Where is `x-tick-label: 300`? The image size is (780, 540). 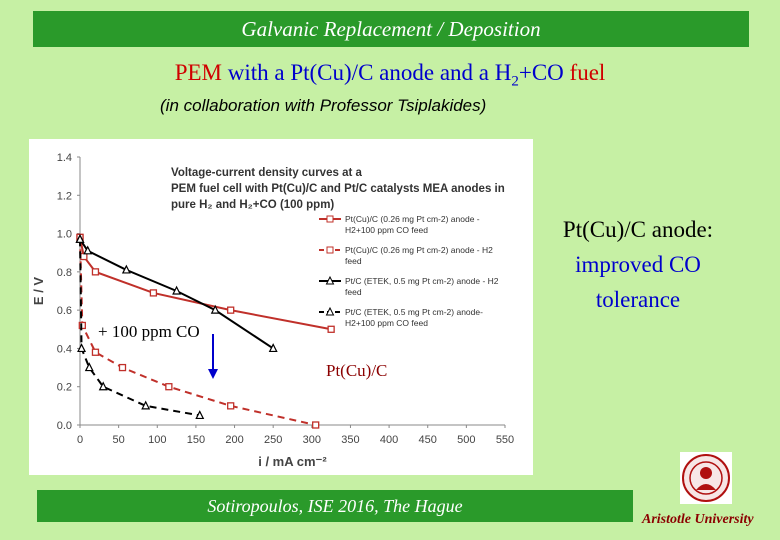
x-tick-label: 300 is located at coordinates (312, 440).